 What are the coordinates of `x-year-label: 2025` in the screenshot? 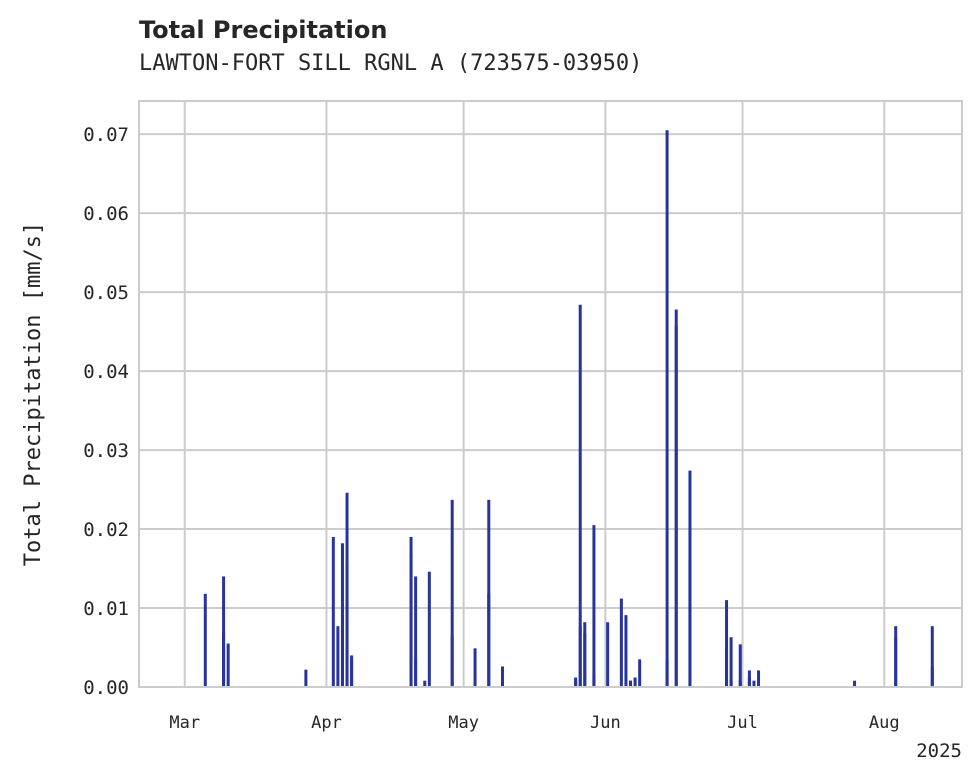 It's located at (939, 751).